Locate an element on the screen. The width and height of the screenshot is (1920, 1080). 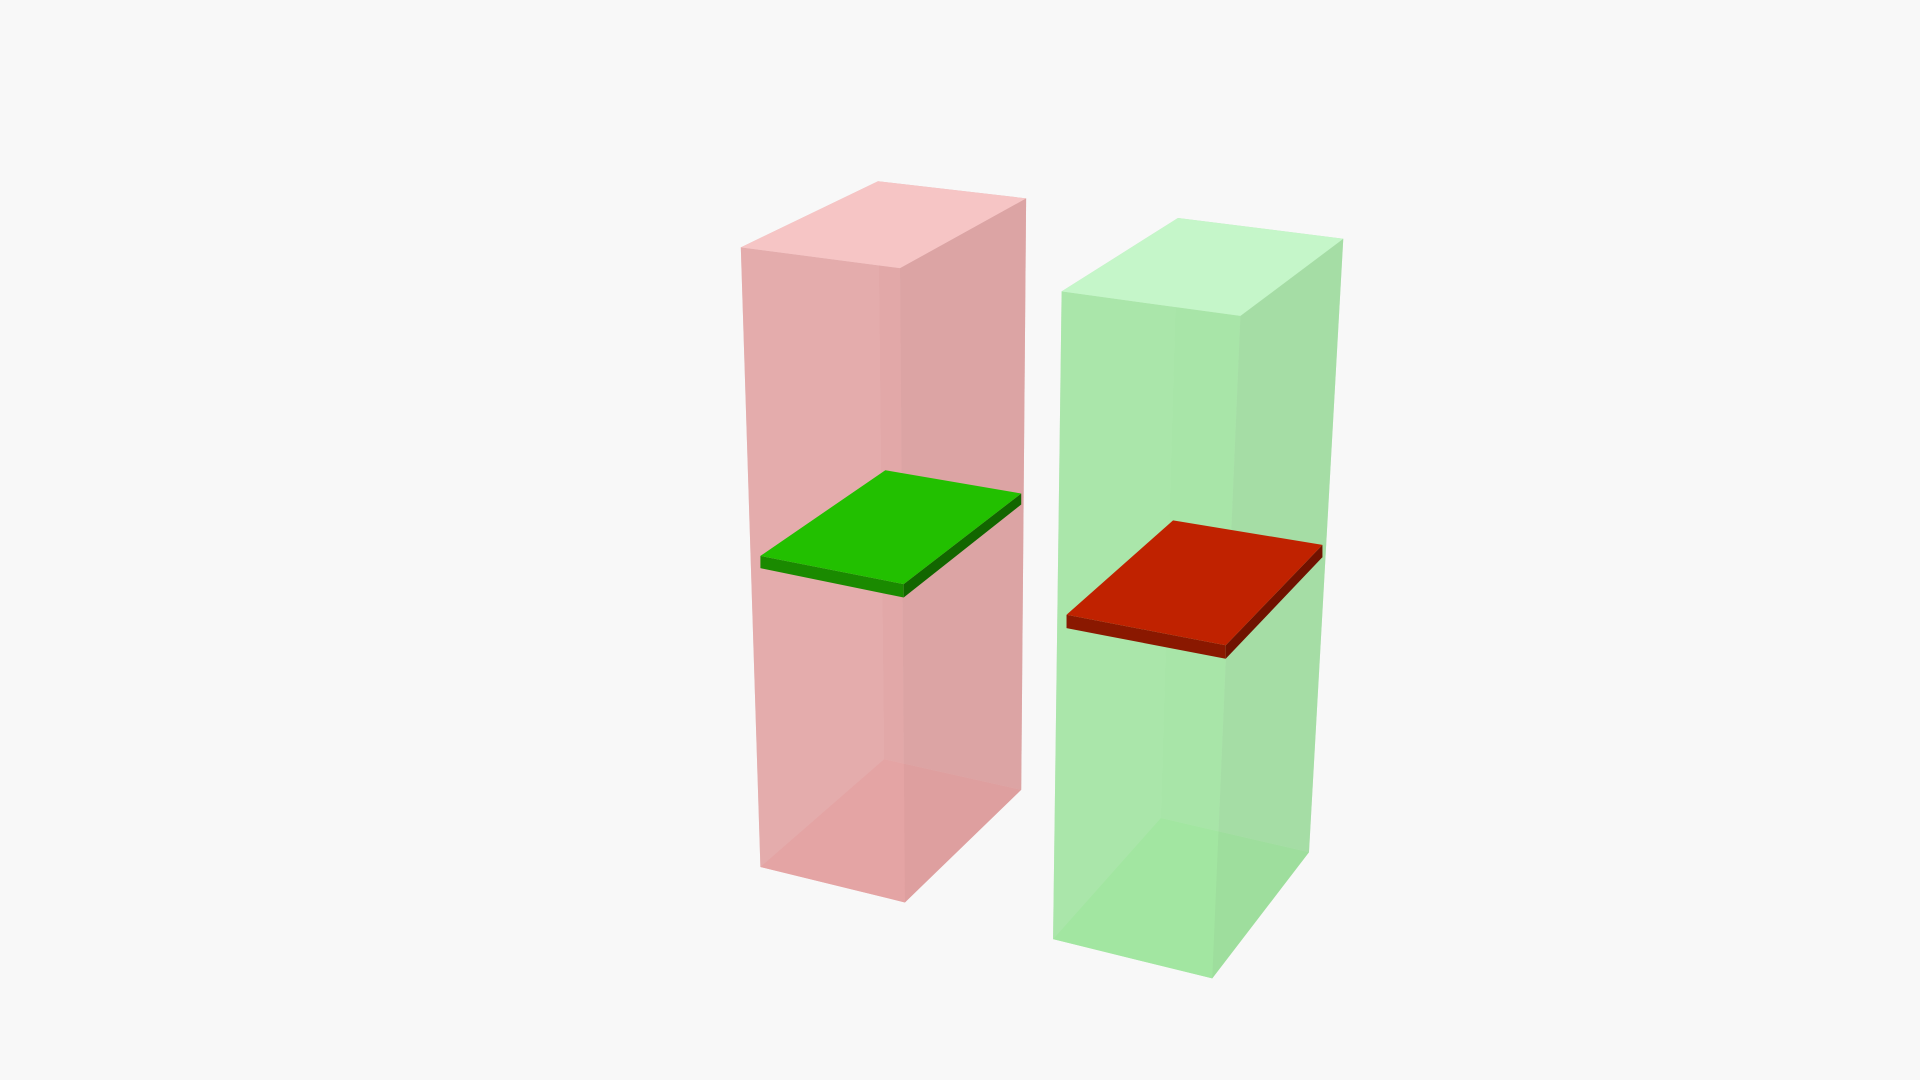
left-plate-right-edge is located at coordinates (962, 545).